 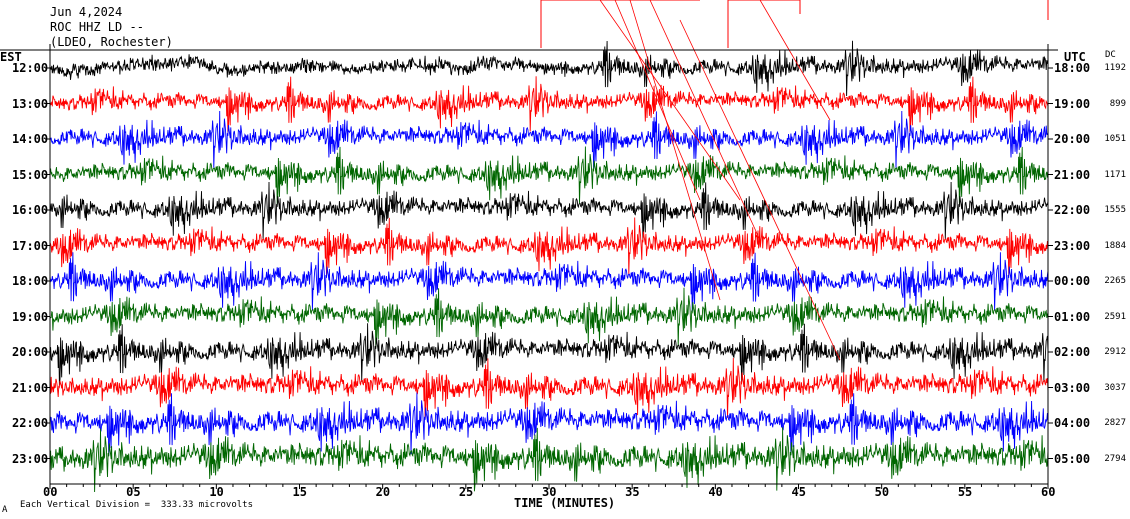 I want to click on utc-hour-label: 04:00, so click(x=1072, y=423).